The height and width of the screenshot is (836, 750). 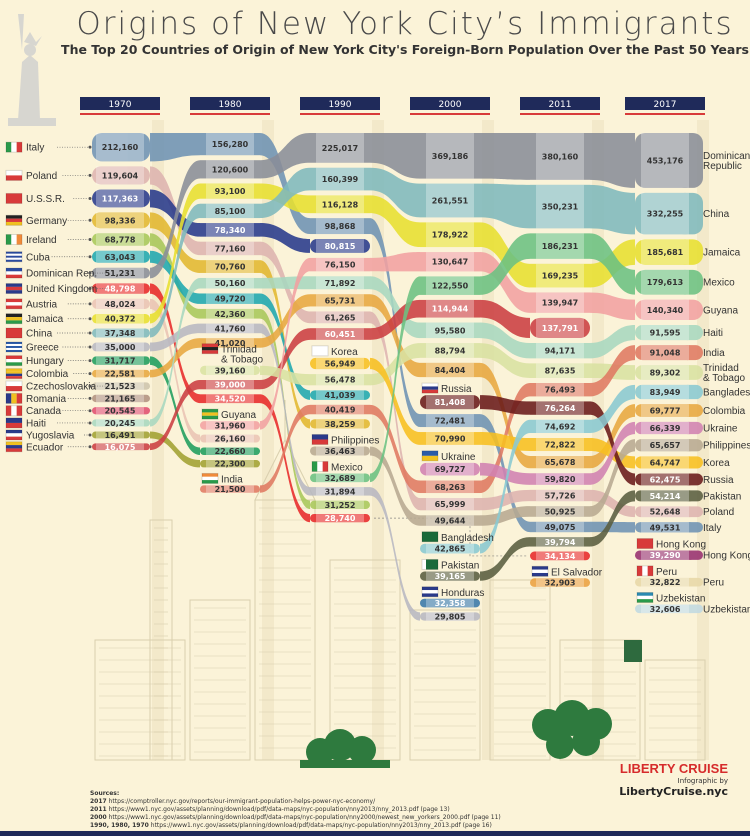 What do you see at coordinates (121, 386) in the screenshot?
I see `ribbon-czechoslovakia` at bounding box center [121, 386].